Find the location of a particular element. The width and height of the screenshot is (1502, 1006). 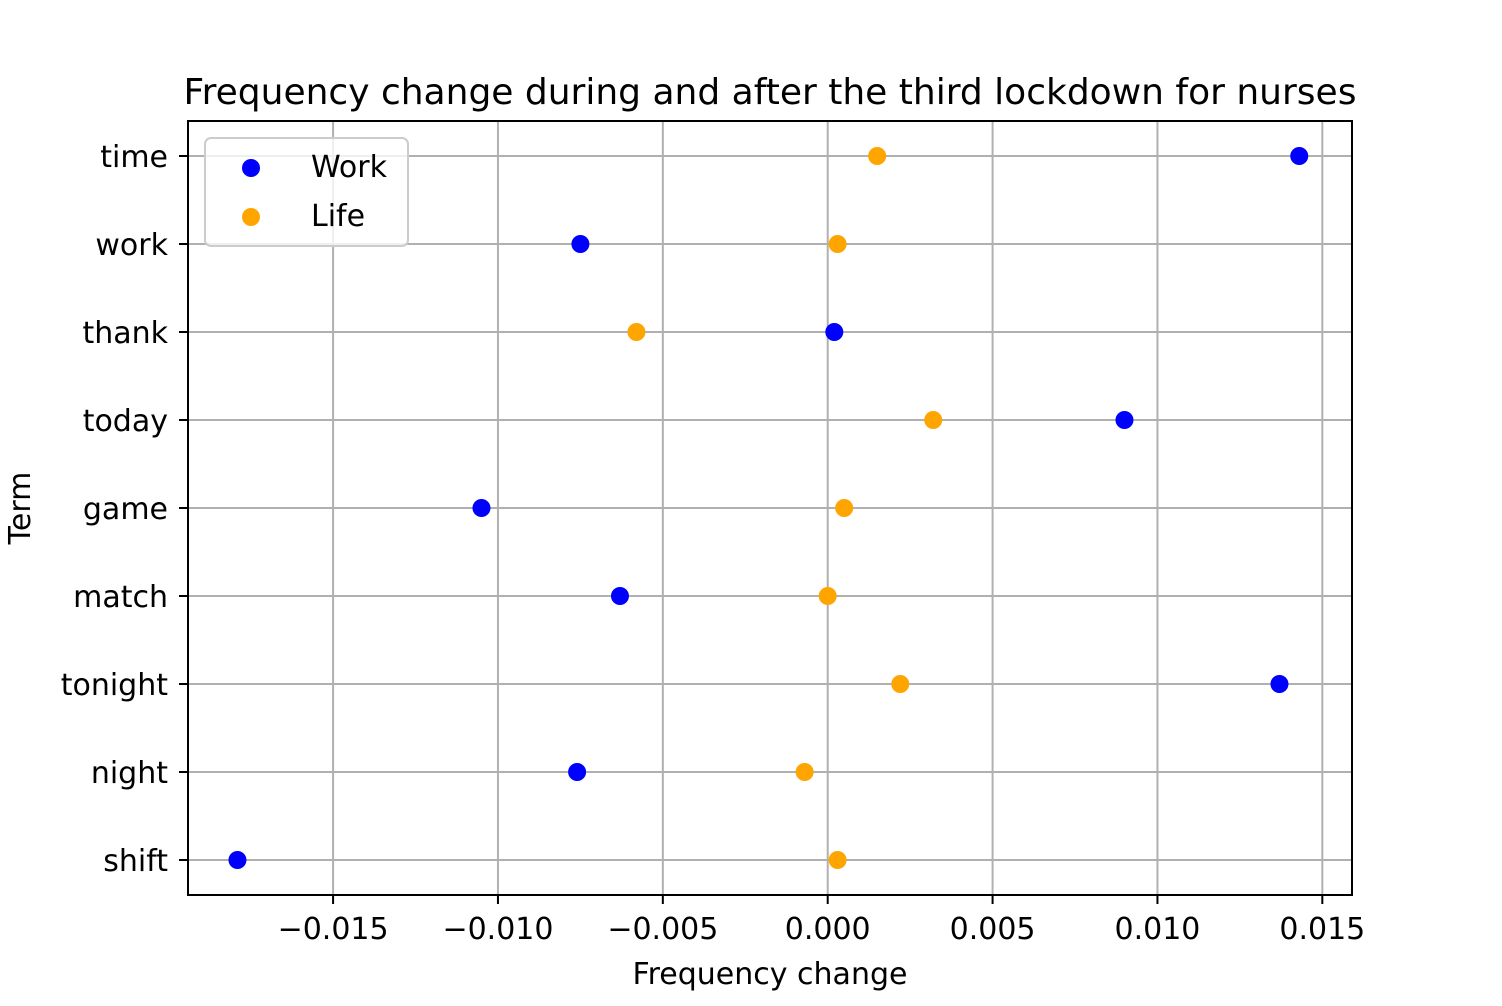

point-work-tonight is located at coordinates (1279, 684).